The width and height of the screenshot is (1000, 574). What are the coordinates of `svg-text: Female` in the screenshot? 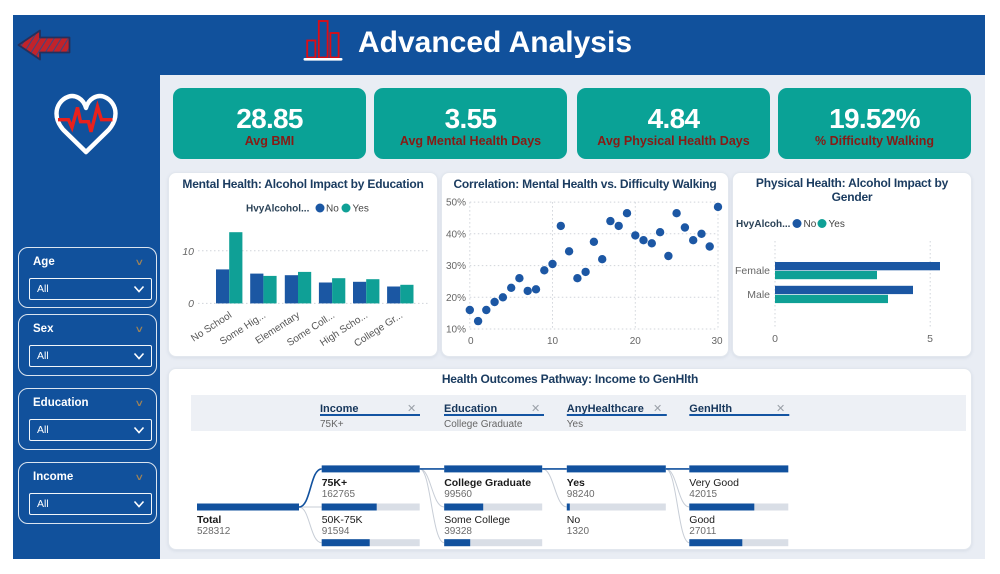 It's located at (752, 271).